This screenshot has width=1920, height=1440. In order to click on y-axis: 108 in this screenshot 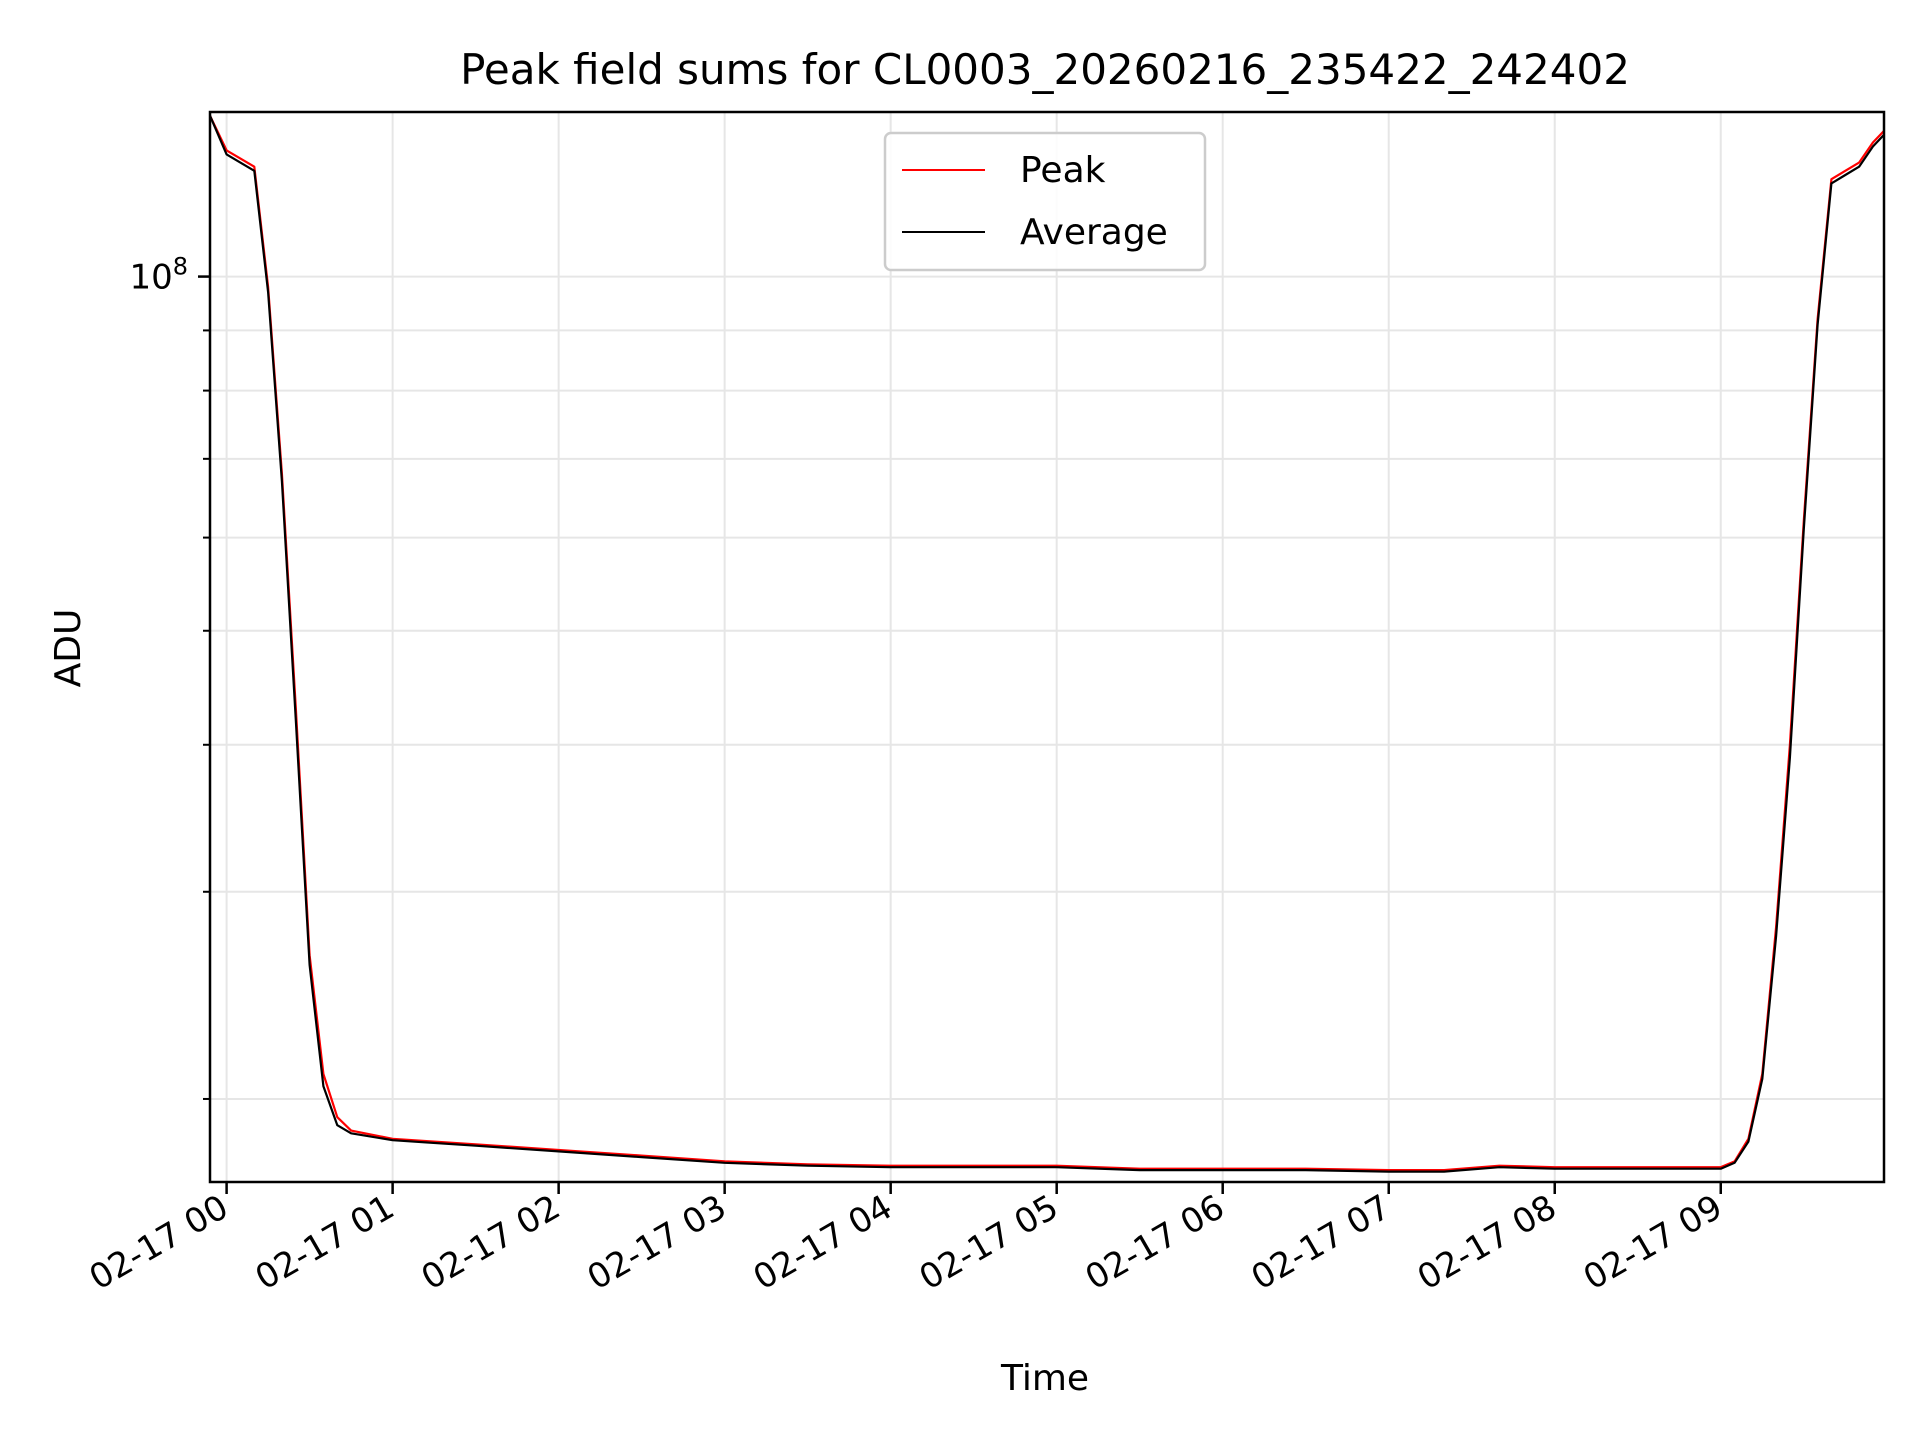, I will do `click(169, 676)`.